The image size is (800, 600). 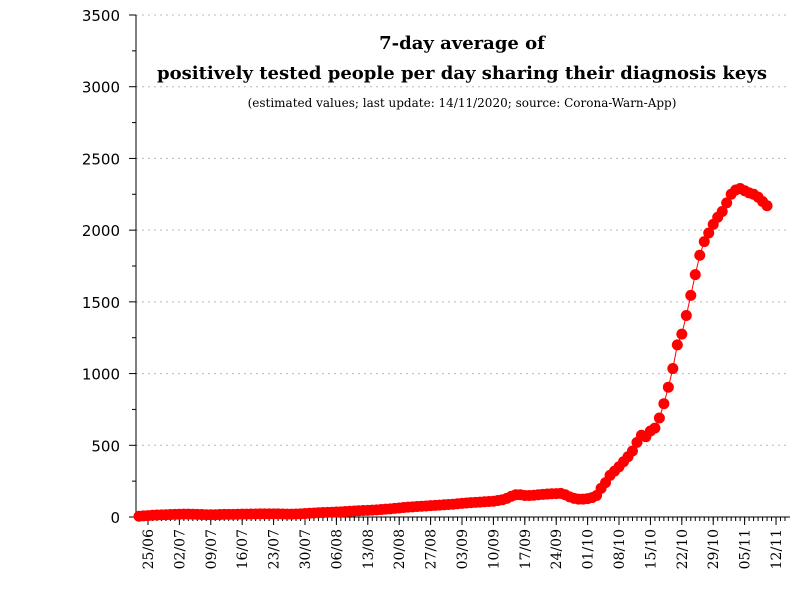 What do you see at coordinates (101, 159) in the screenshot?
I see `y-tick-label: 2500` at bounding box center [101, 159].